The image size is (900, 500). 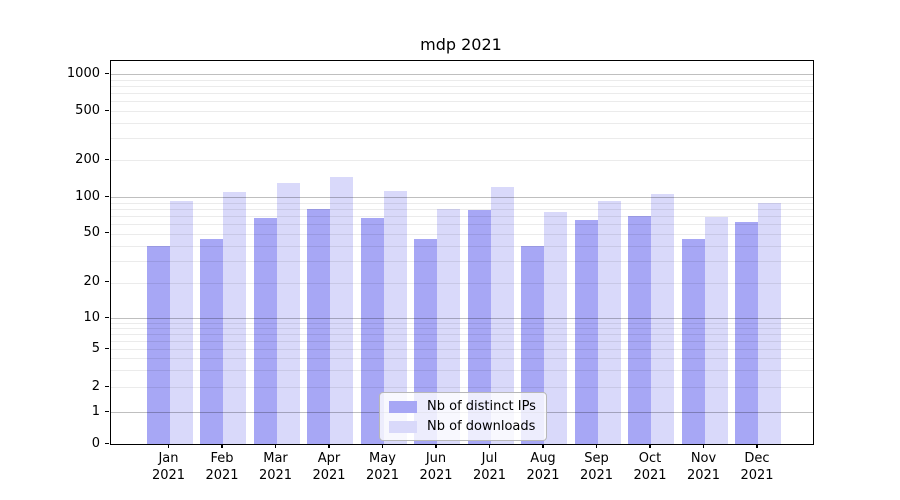 What do you see at coordinates (481, 406) in the screenshot?
I see `legend-label-distinct-ips: Nb of distinct IPs` at bounding box center [481, 406].